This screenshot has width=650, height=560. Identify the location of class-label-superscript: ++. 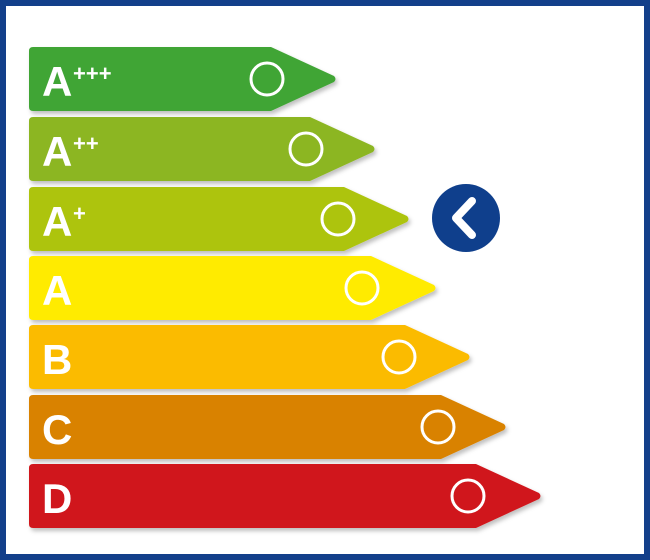
(86, 143).